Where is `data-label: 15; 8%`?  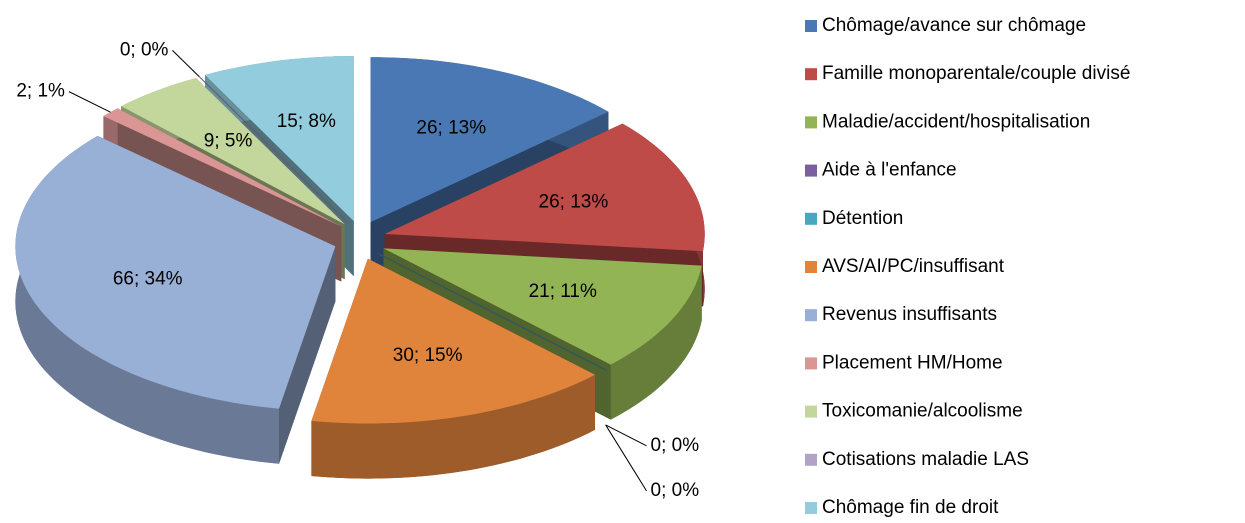 data-label: 15; 8% is located at coordinates (306, 121).